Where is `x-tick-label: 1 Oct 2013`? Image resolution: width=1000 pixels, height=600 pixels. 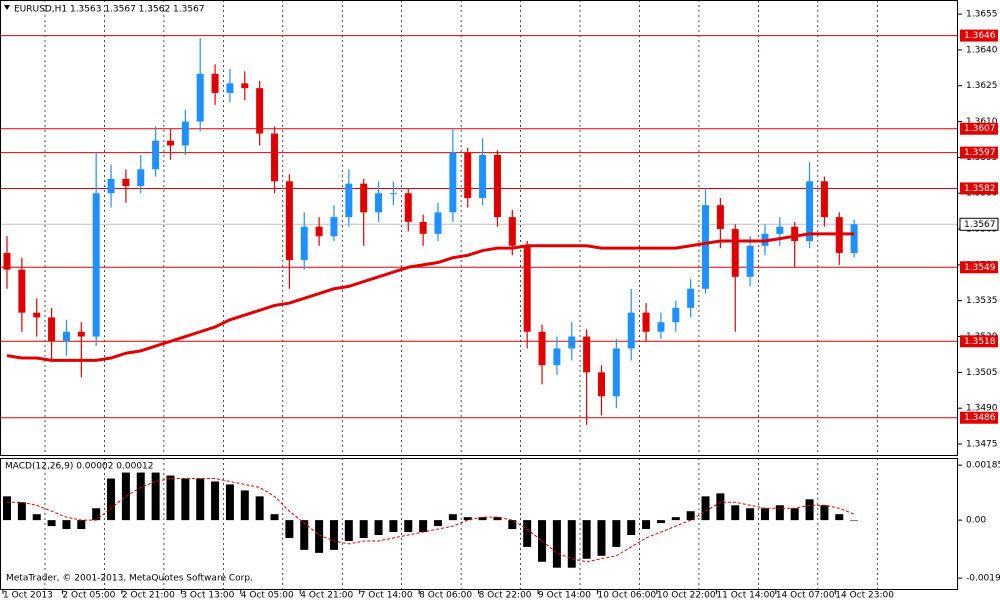
x-tick-label: 1 Oct 2013 is located at coordinates (28, 595).